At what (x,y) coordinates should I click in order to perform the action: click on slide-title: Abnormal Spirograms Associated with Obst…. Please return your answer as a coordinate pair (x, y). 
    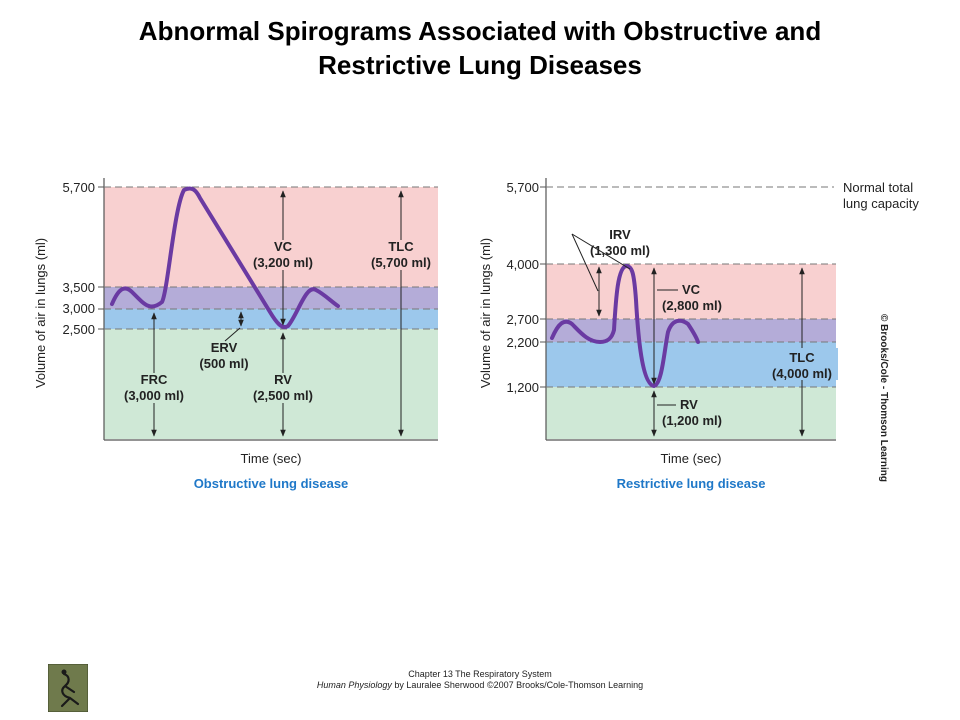
    Looking at the image, I should click on (480, 48).